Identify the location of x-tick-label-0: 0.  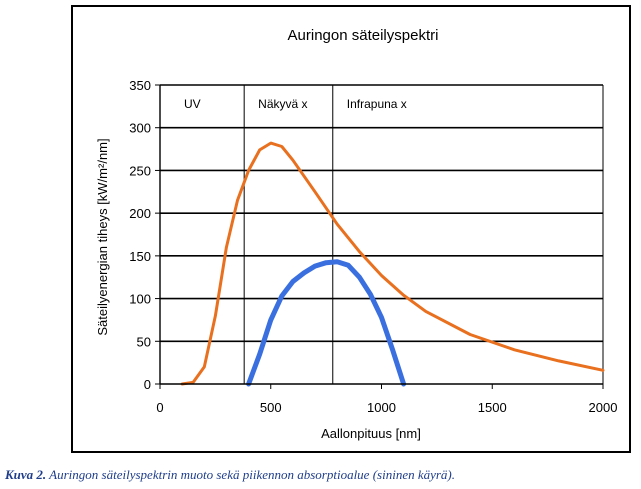
(159, 407).